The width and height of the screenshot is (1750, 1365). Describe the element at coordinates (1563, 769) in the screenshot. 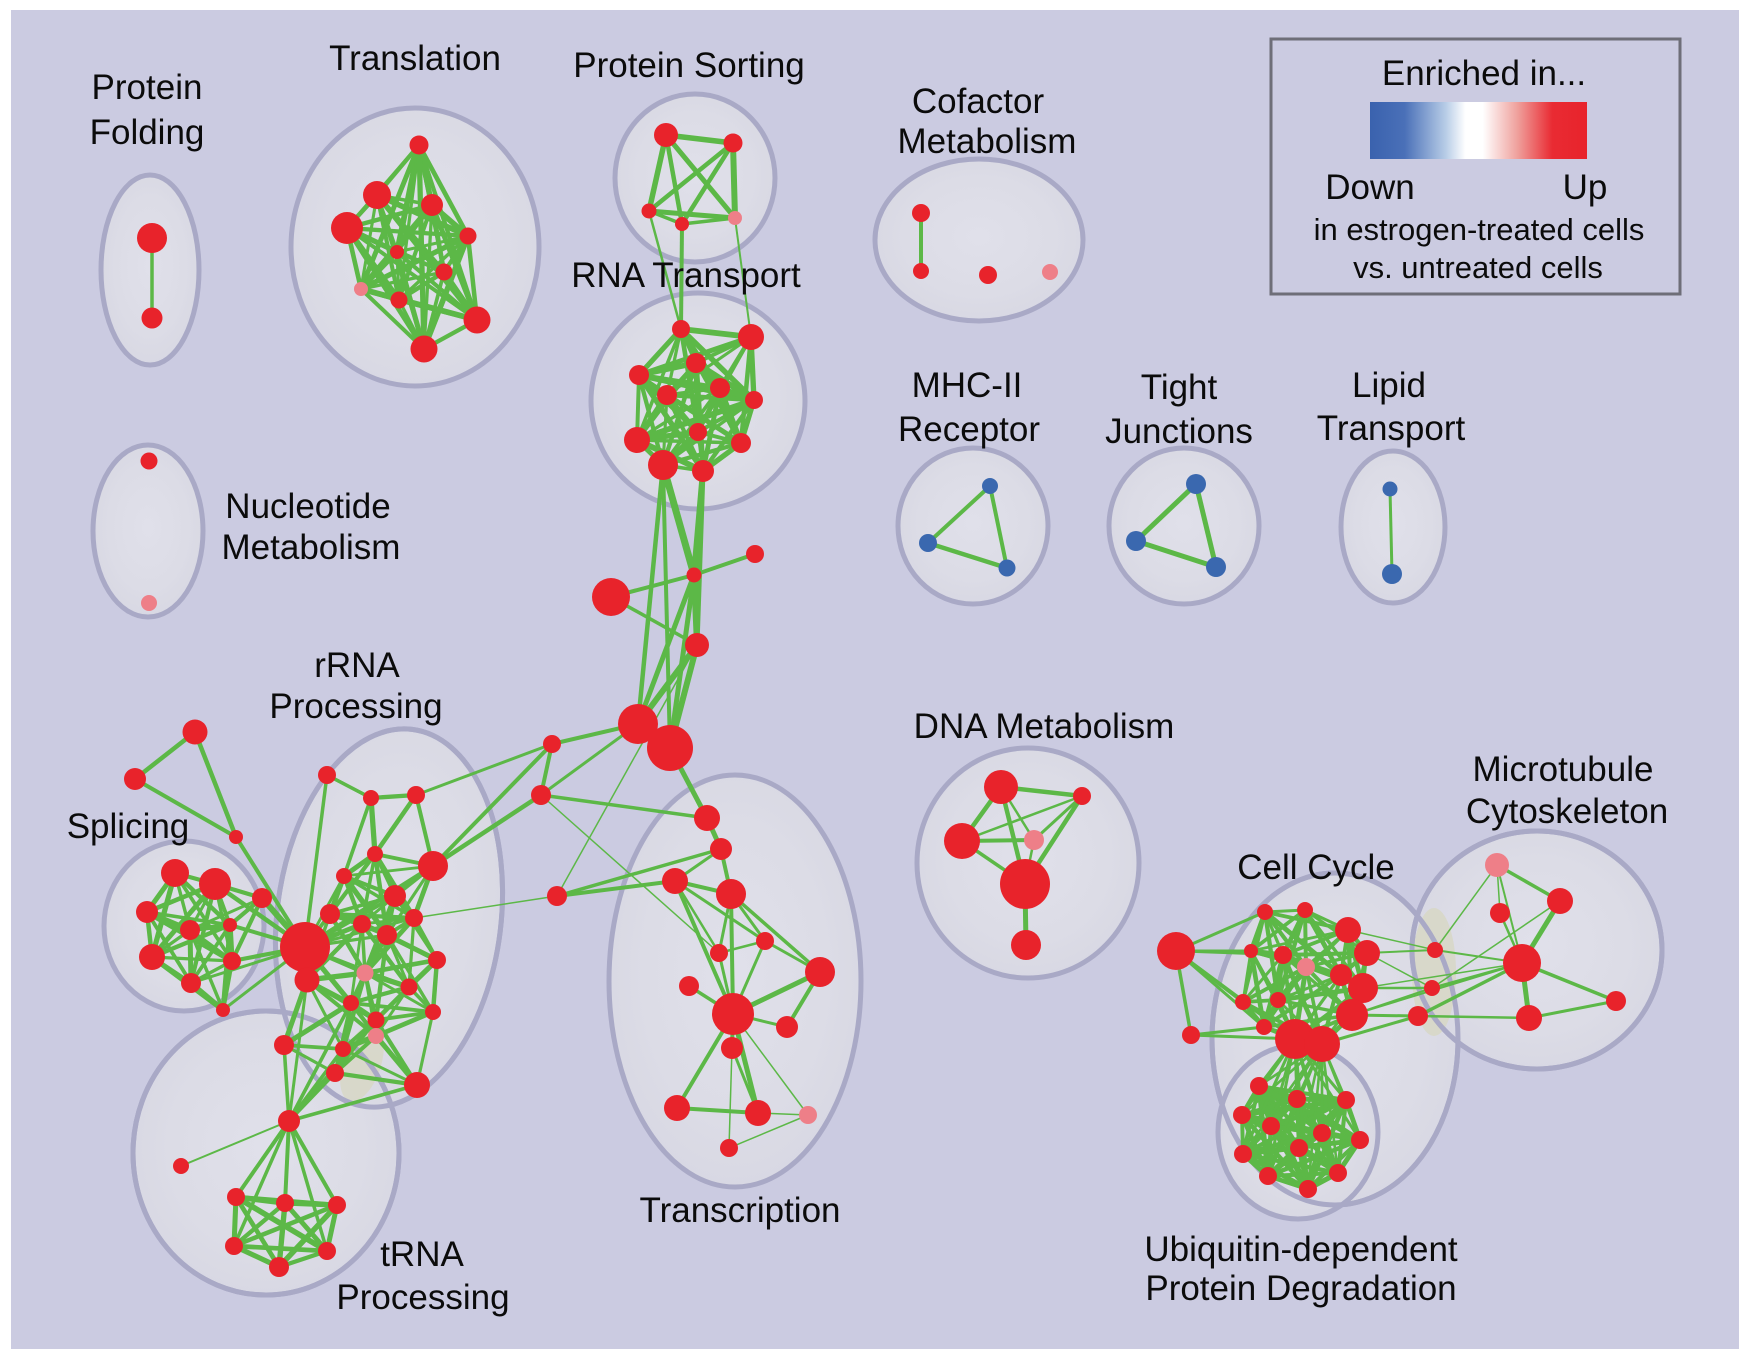

I see `svg-text: Microtubule` at that location.